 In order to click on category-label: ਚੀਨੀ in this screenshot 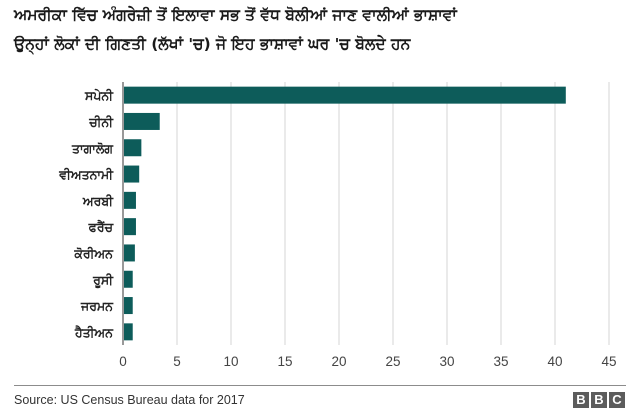, I will do `click(101, 121)`.